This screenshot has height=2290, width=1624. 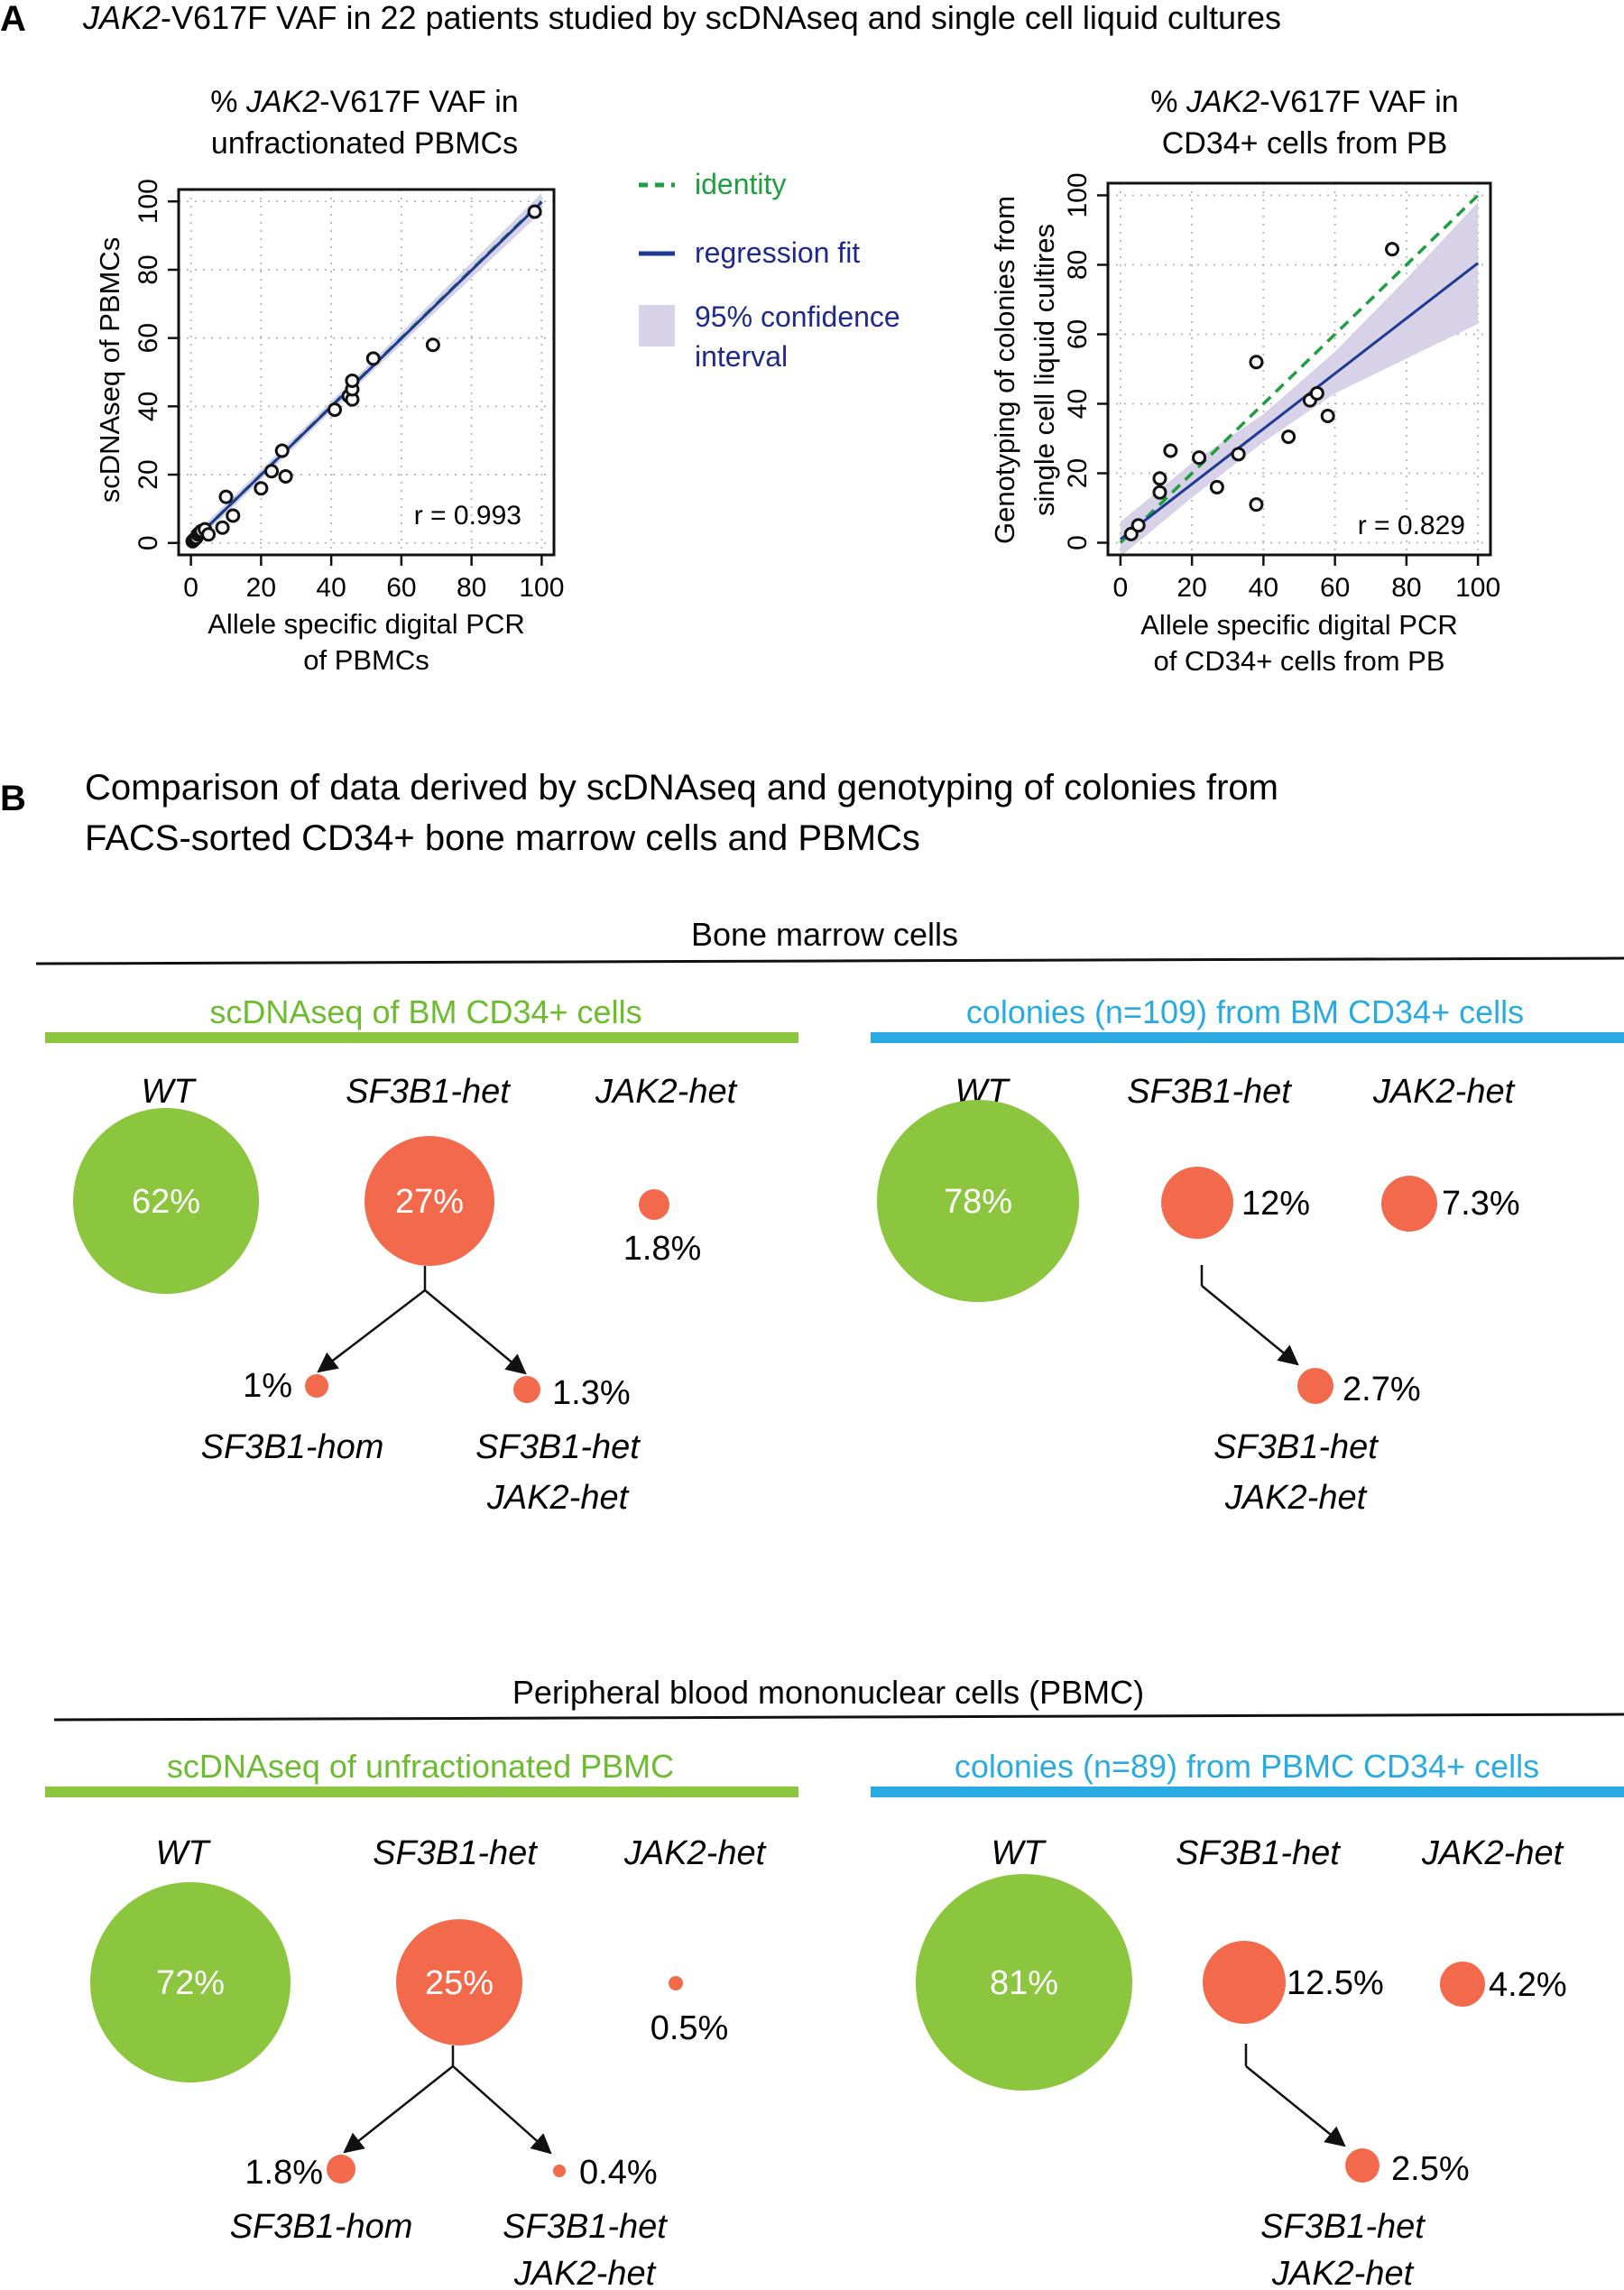 I want to click on pbmc-colonies-double-line2: JAK2-het, so click(x=1343, y=2273).